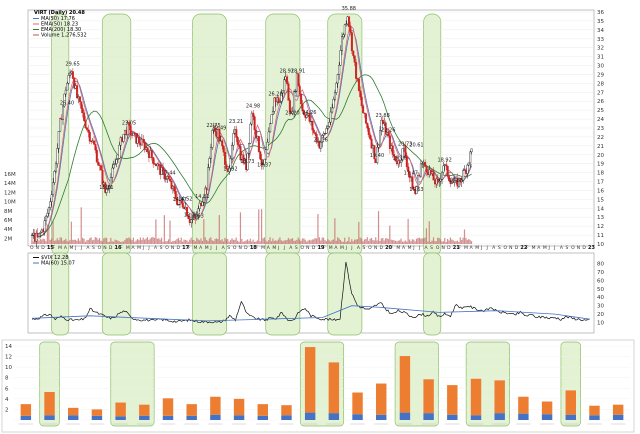 This screenshot has height=434, width=640. Describe the element at coordinates (600, 307) in the screenshot. I see `vix-y-tick-label: 30` at that location.